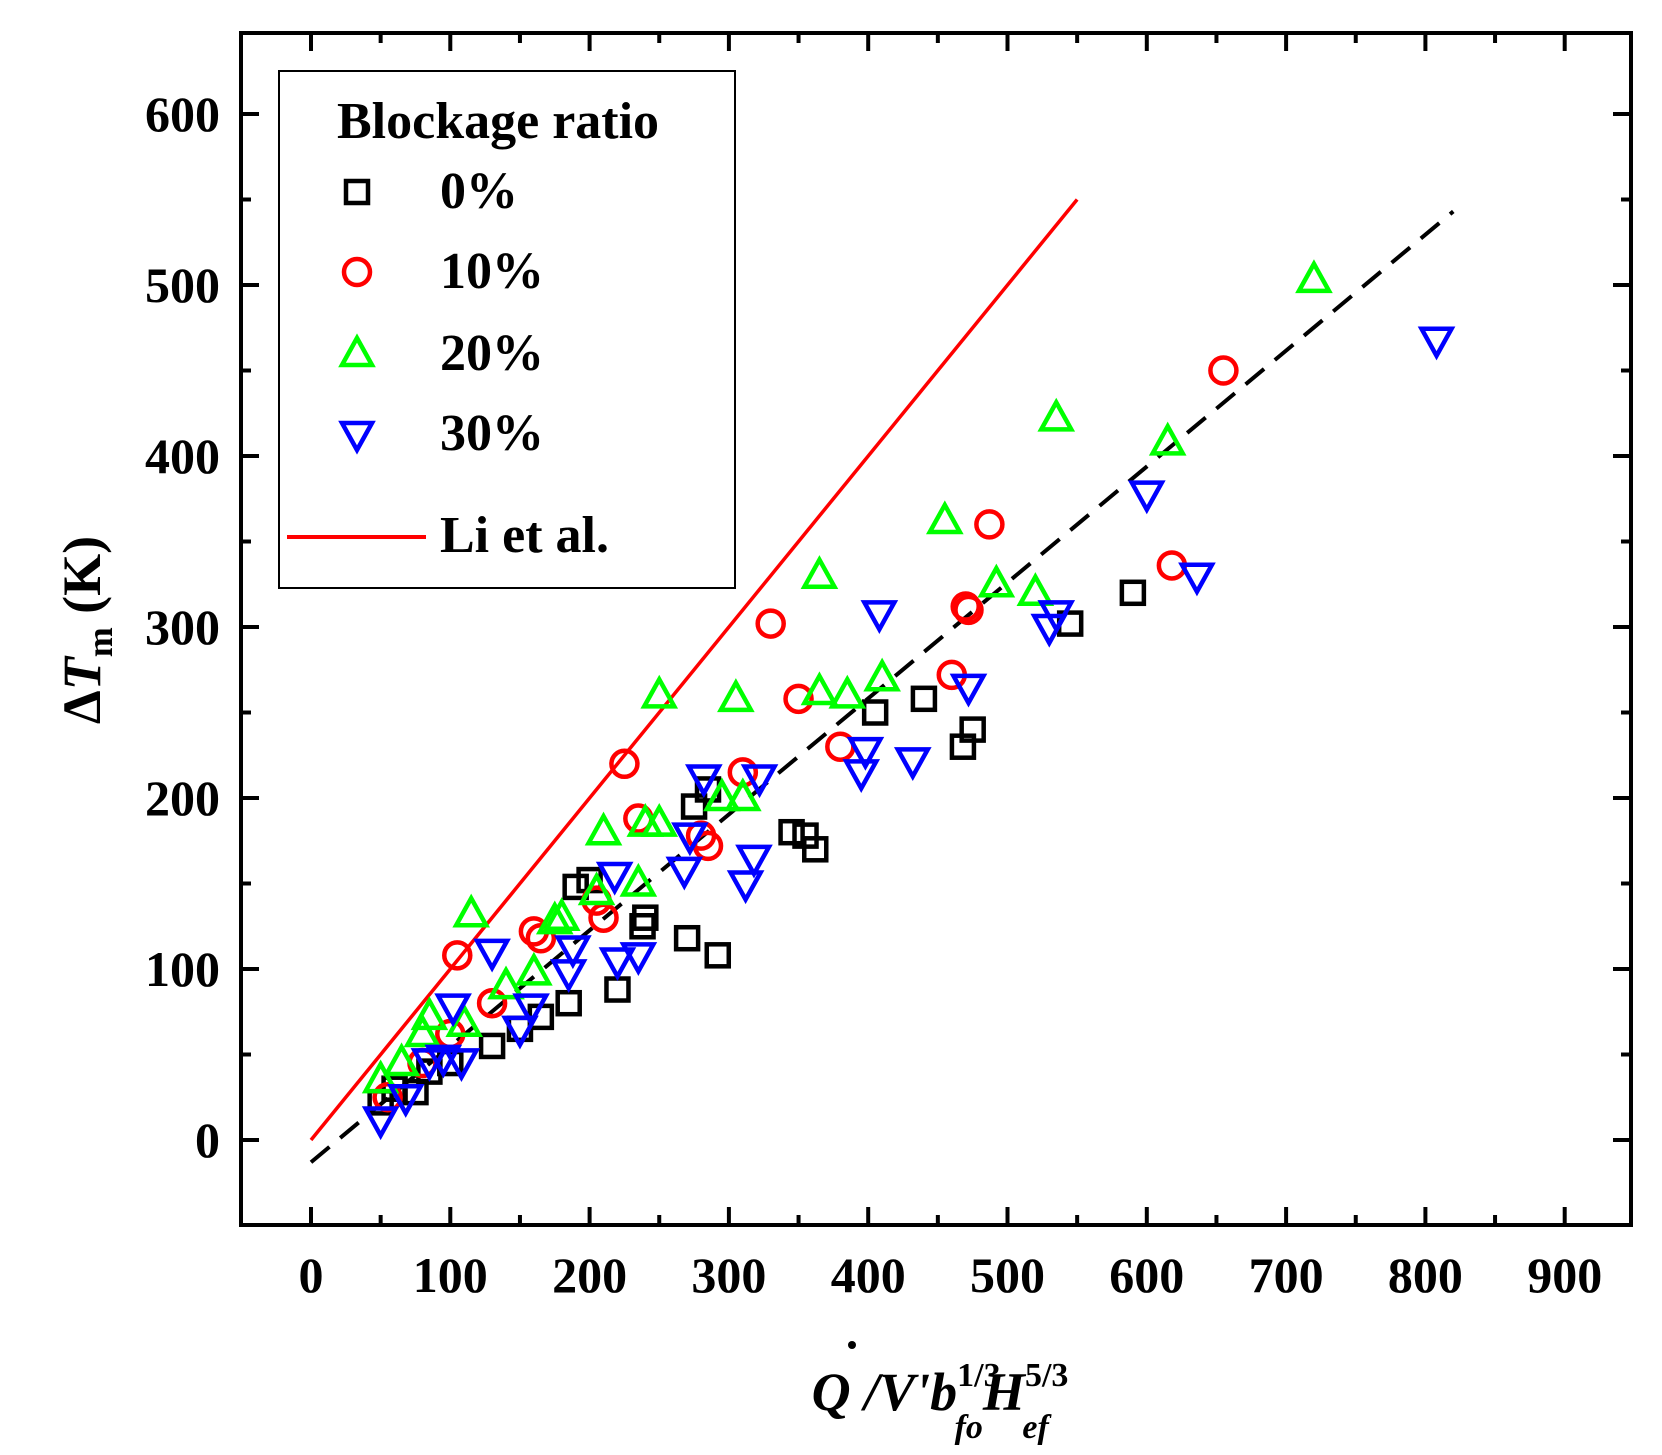 The image size is (1662, 1455). I want to click on x-tick-label: 600, so click(1146, 1275).